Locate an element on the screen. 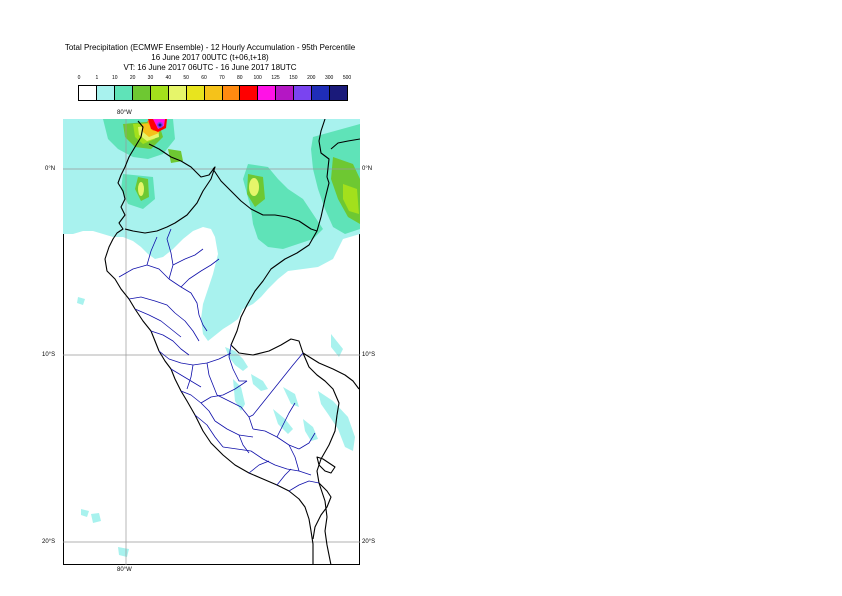 The width and height of the screenshot is (842, 596). lon-label-80W-bottom: 80°W is located at coordinates (124, 570).